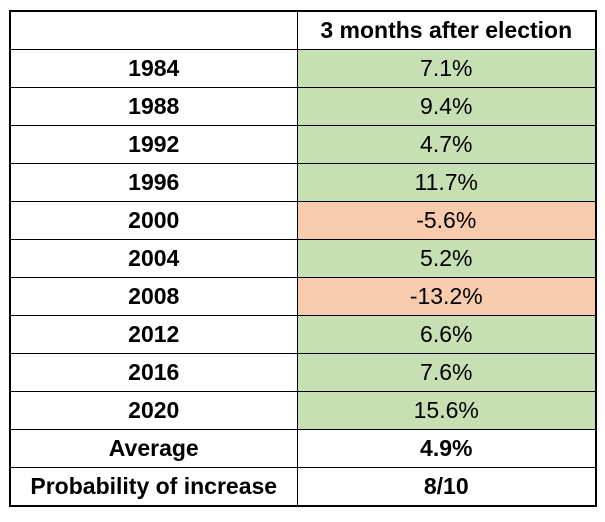 This screenshot has height=522, width=605. Describe the element at coordinates (446, 448) in the screenshot. I see `summary-value-average: 4.9%` at that location.